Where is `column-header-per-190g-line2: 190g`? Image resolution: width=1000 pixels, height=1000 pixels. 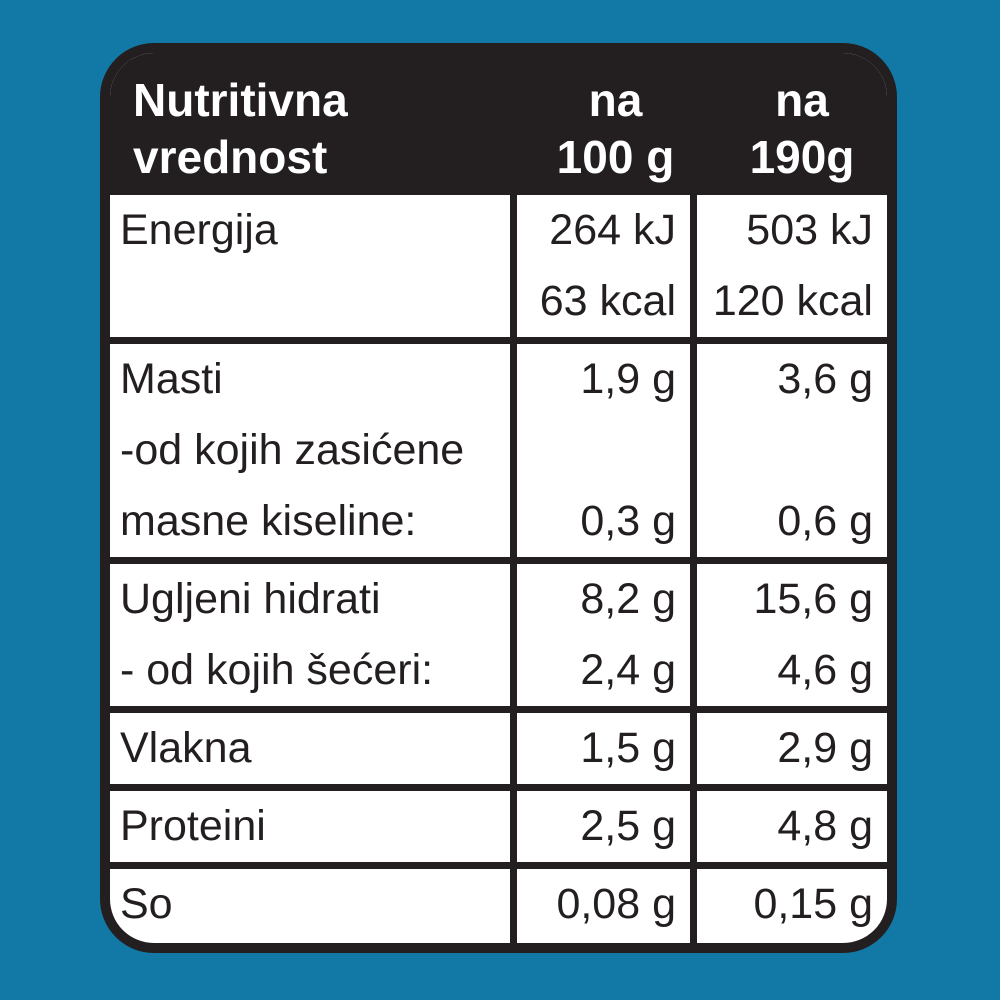
column-header-per-190g-line2: 190g is located at coordinates (802, 156).